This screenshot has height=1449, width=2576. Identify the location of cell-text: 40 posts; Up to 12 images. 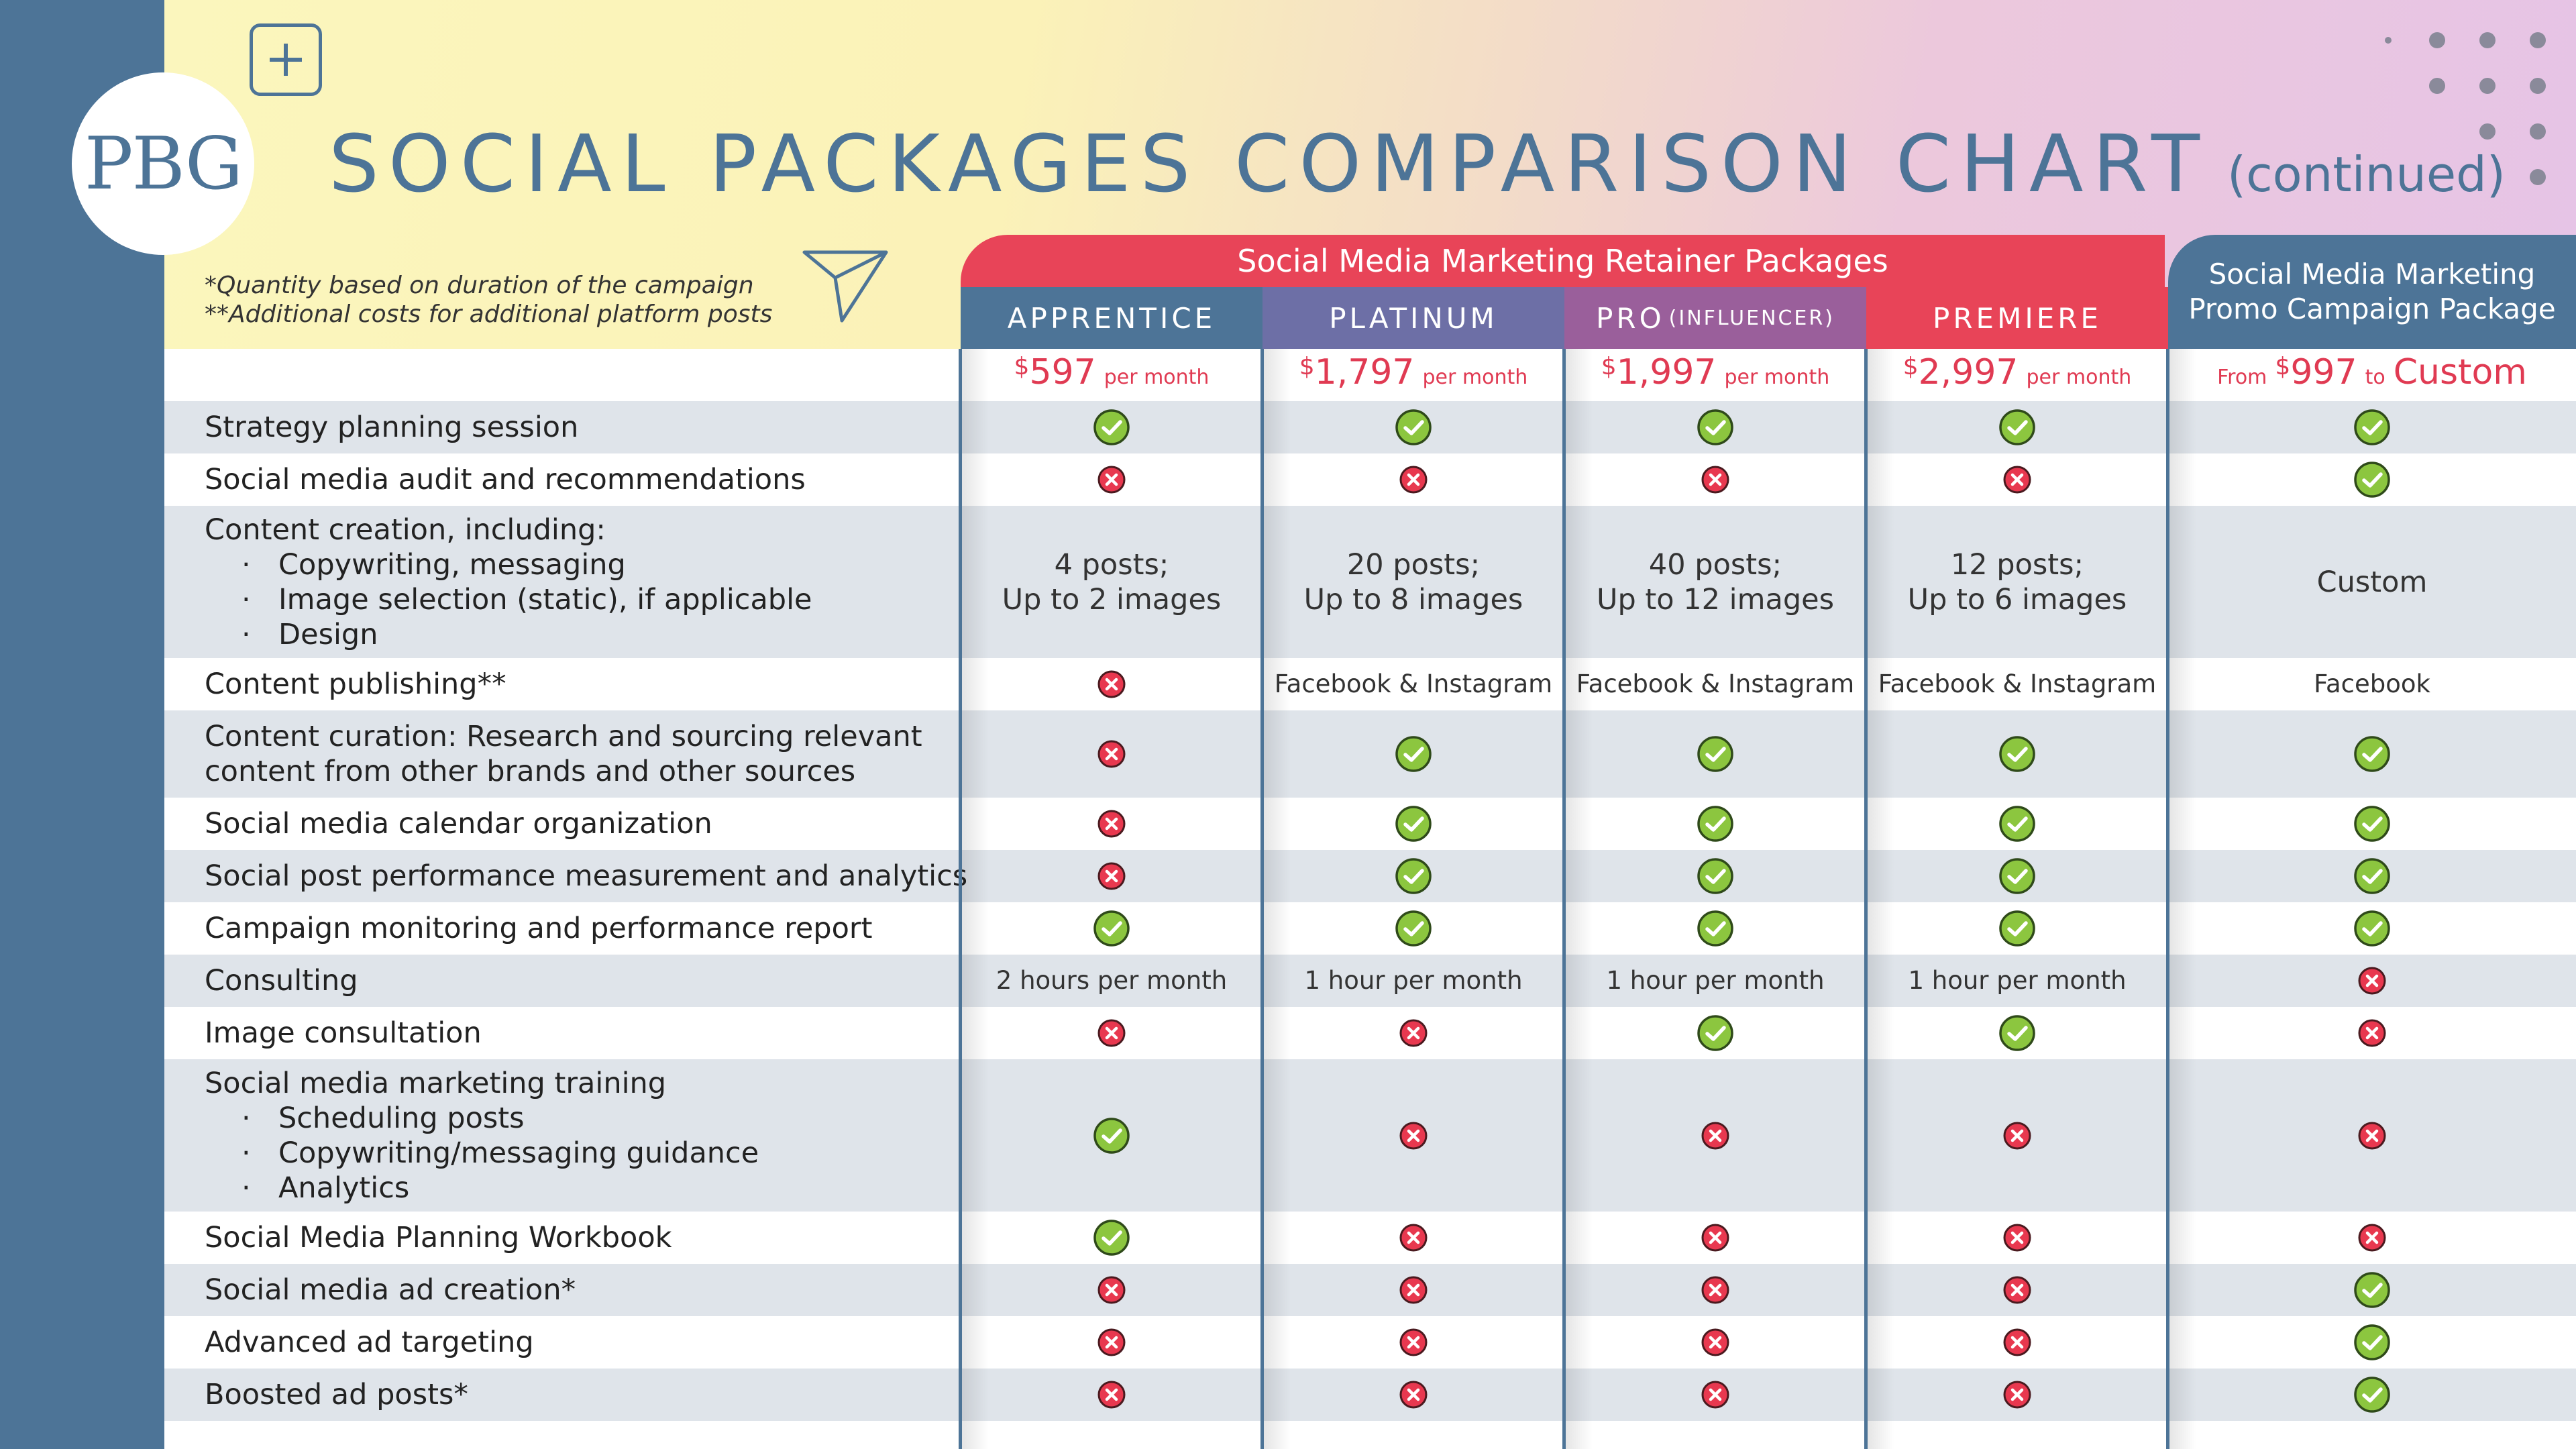
(1715, 581).